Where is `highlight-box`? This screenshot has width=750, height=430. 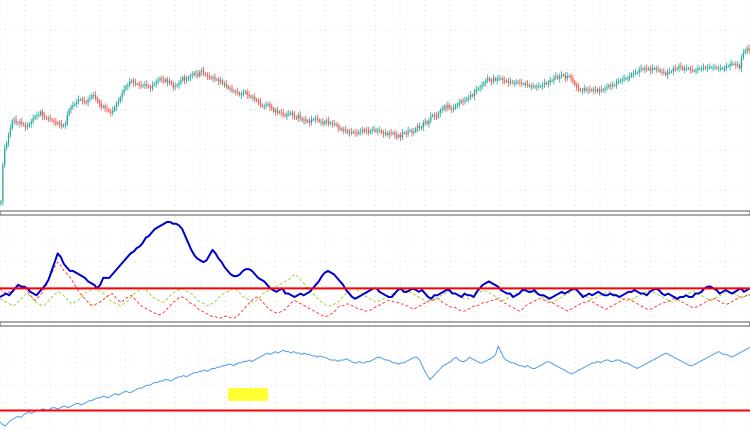
highlight-box is located at coordinates (248, 394).